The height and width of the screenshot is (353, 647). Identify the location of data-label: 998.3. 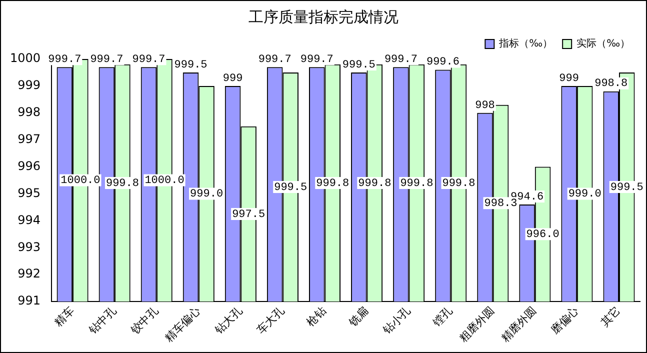
(501, 204).